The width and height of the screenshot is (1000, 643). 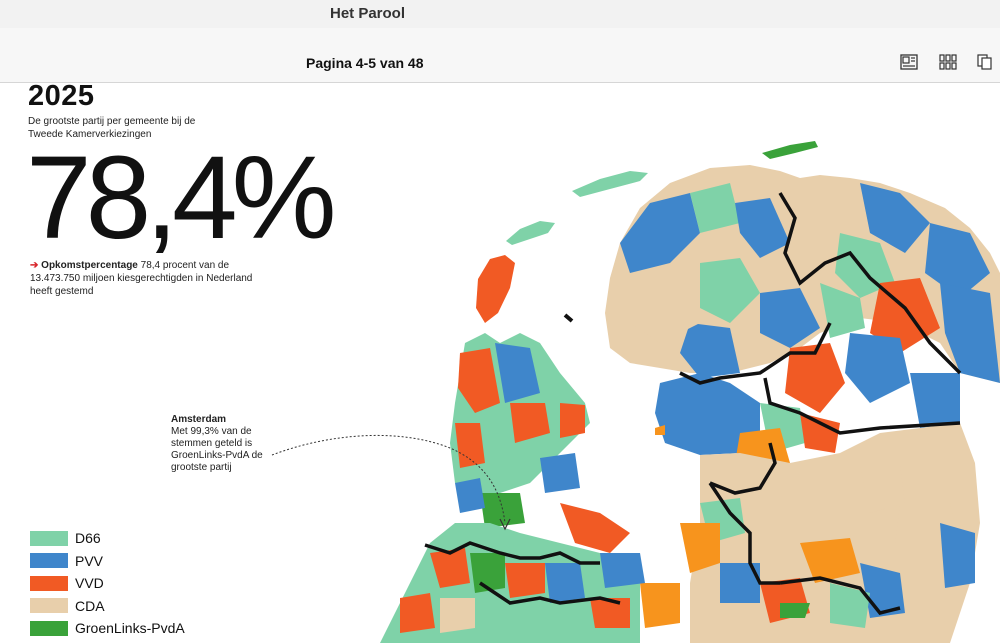 I want to click on app-title-bar: Het Parool, so click(x=500, y=14).